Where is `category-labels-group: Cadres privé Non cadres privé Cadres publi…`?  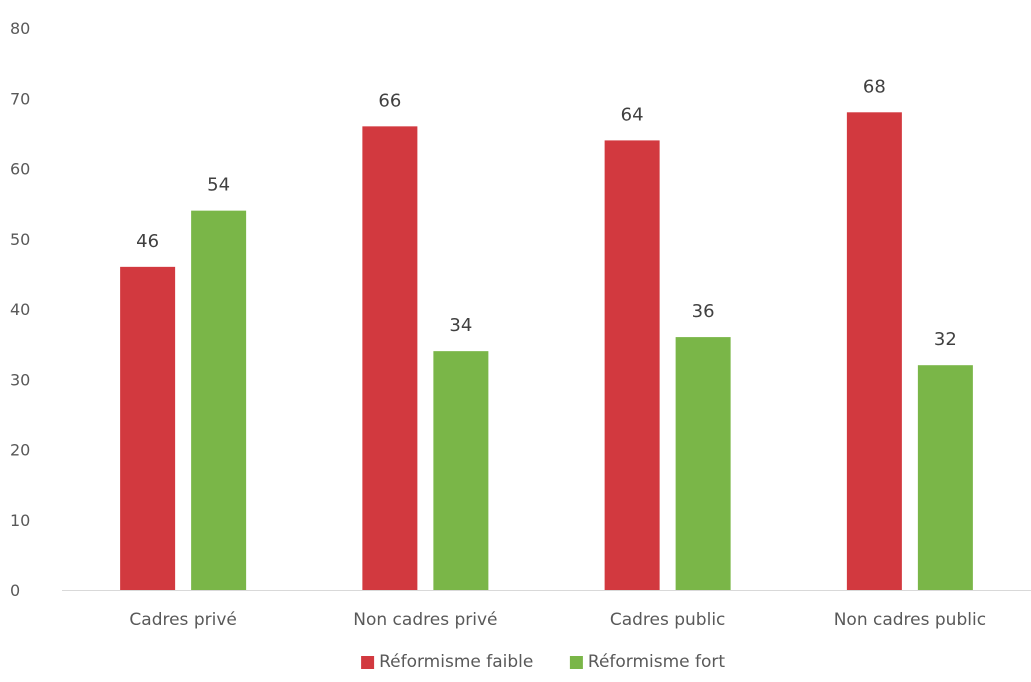 category-labels-group: Cadres privé Non cadres privé Cadres publi… is located at coordinates (557, 620).